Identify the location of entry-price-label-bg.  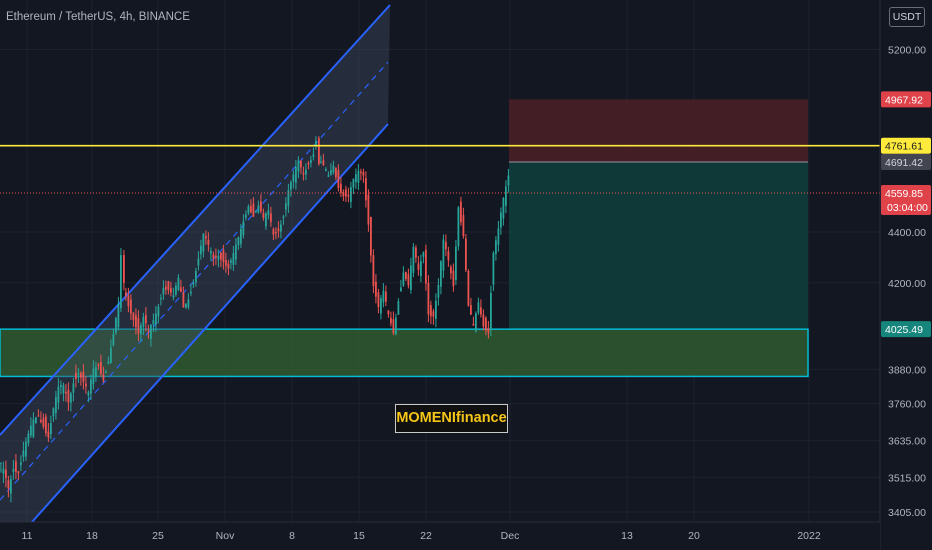
(906, 161).